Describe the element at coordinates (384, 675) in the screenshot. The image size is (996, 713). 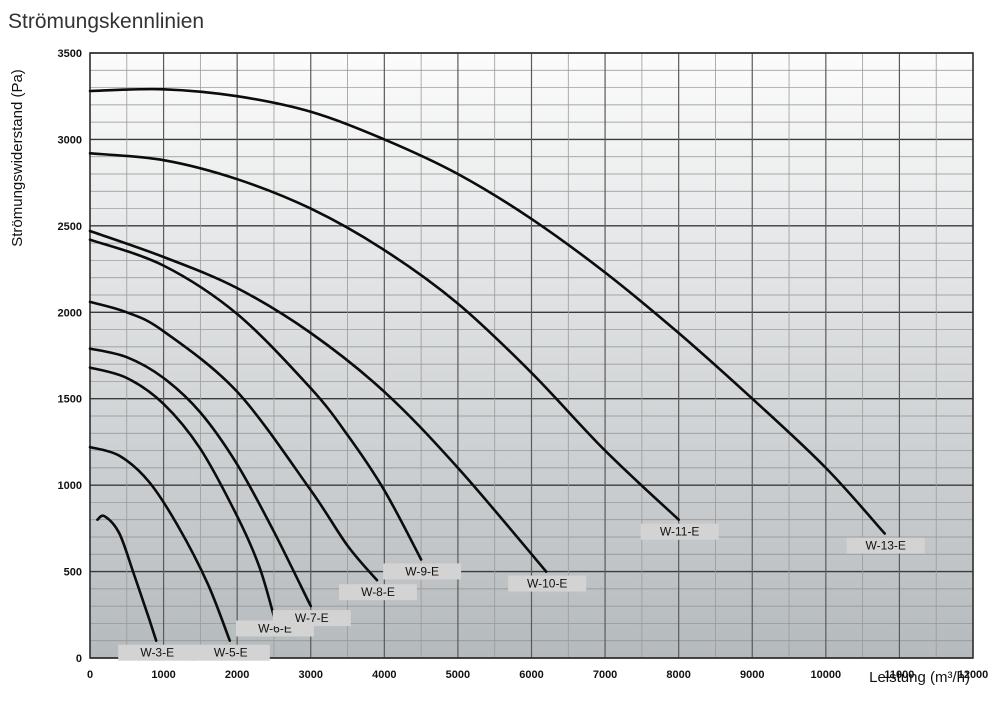
I see `x-tick-label: 4000` at that location.